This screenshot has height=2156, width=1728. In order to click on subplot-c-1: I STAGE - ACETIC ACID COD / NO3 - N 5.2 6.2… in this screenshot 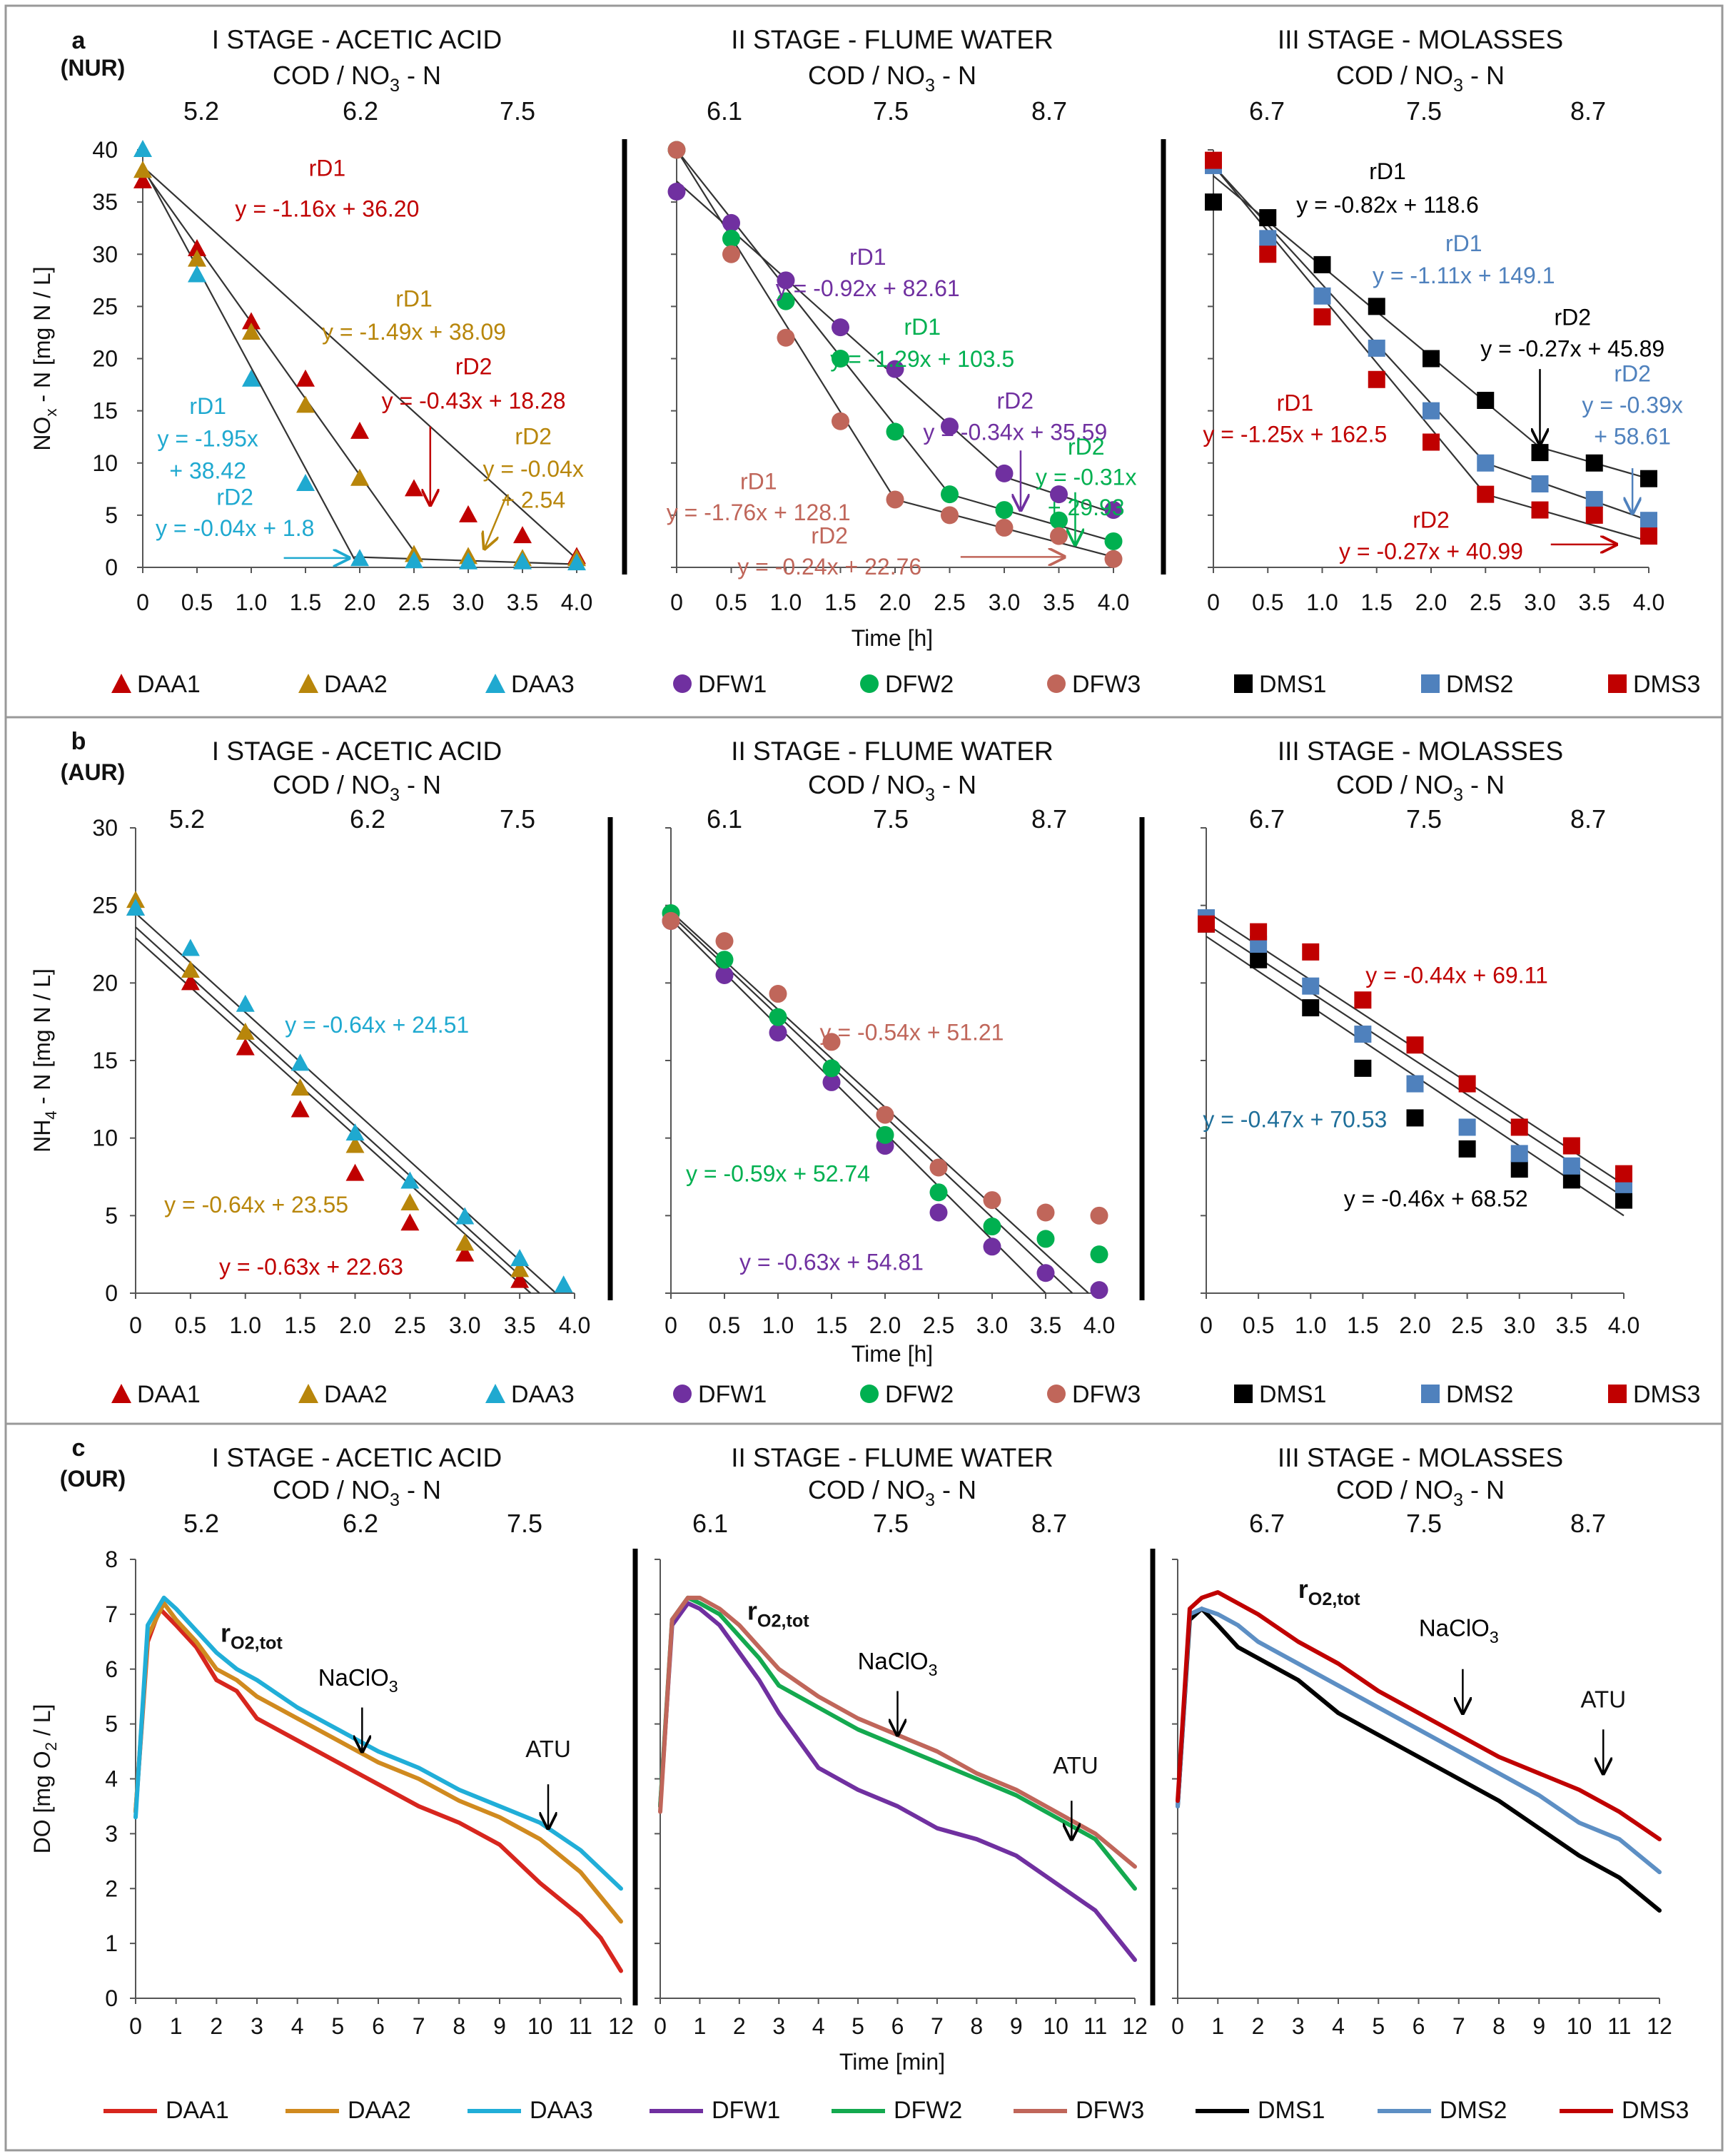, I will do `click(381, 1741)`.